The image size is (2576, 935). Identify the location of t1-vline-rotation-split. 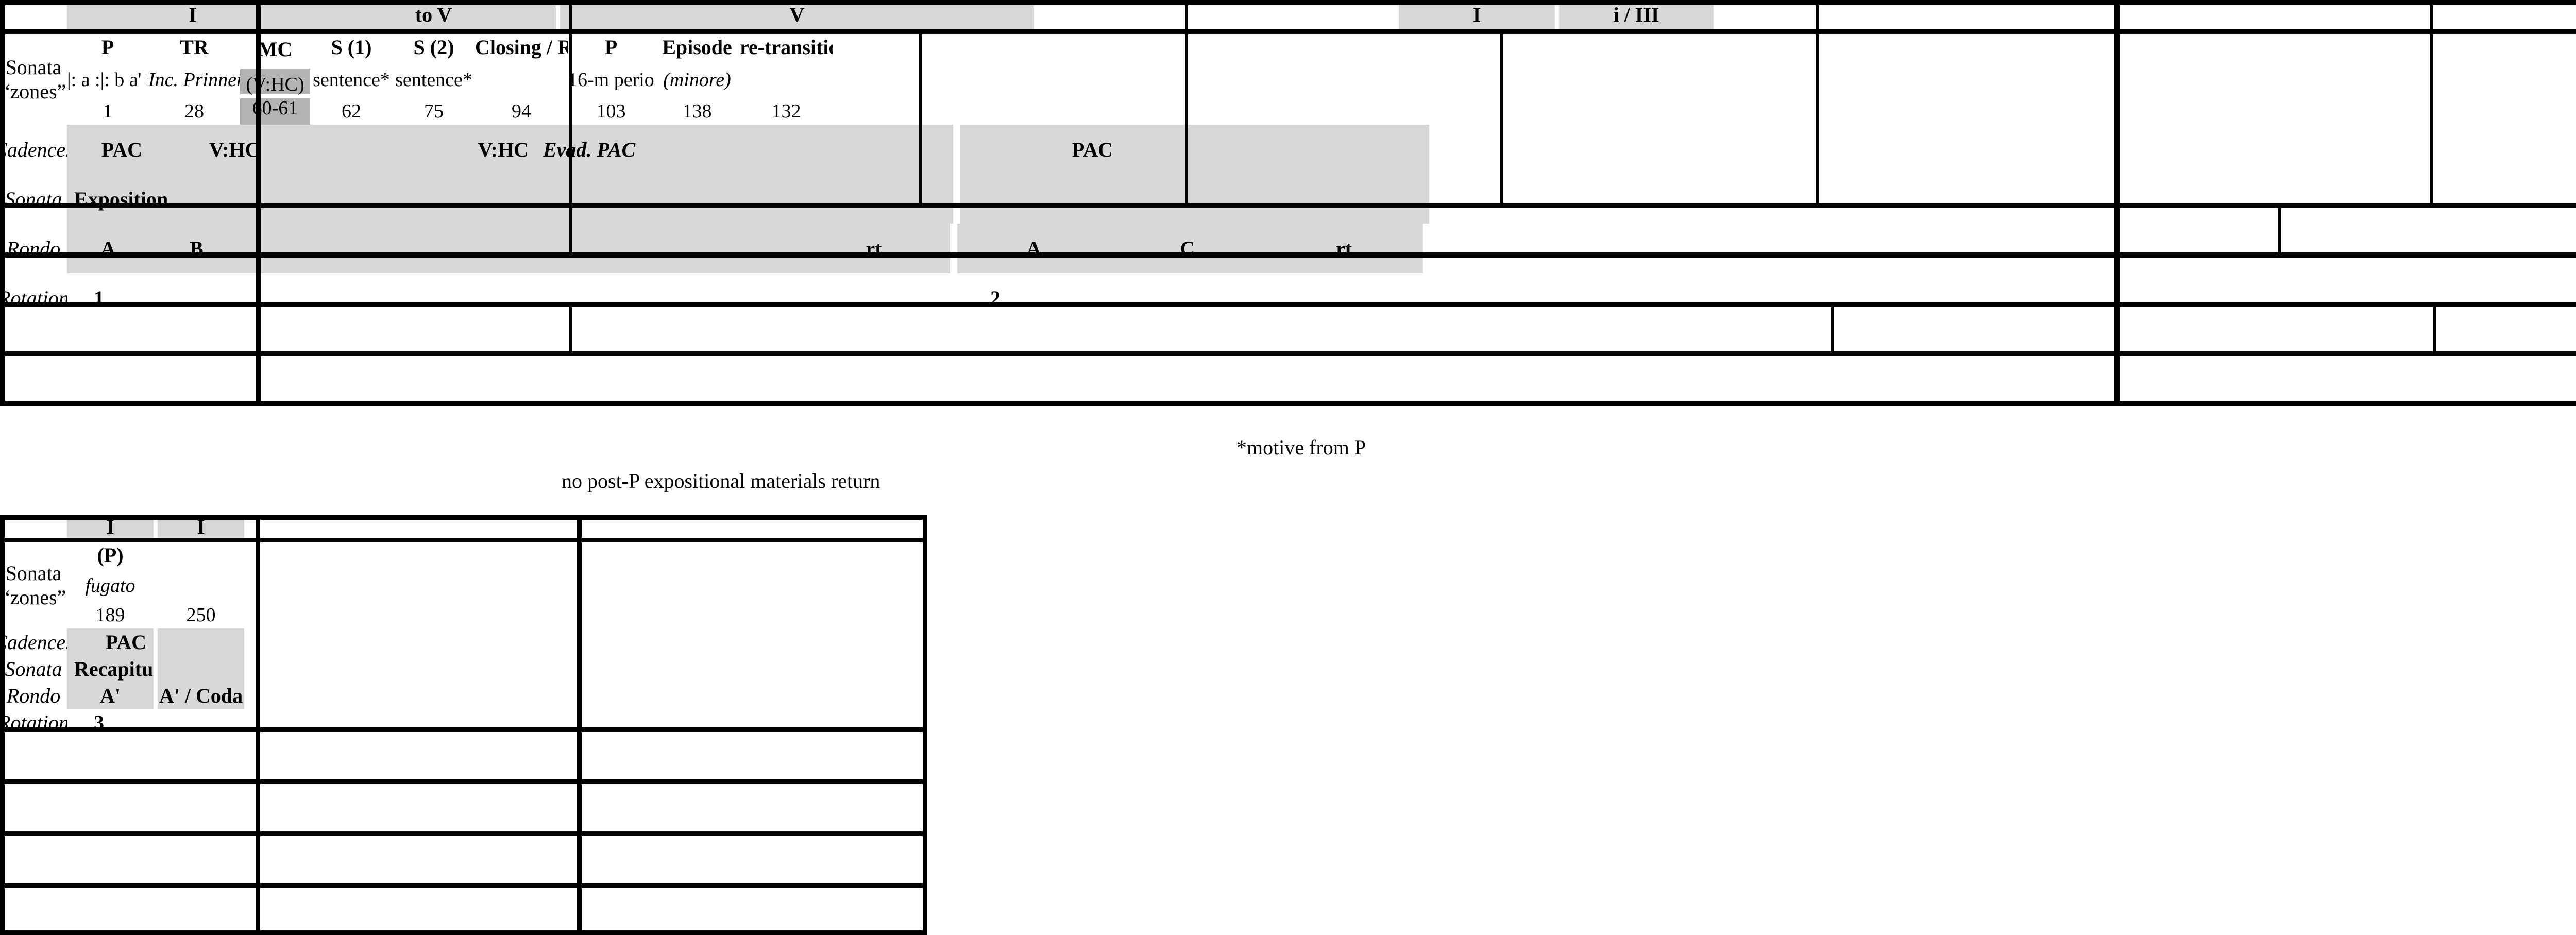
(2117, 203).